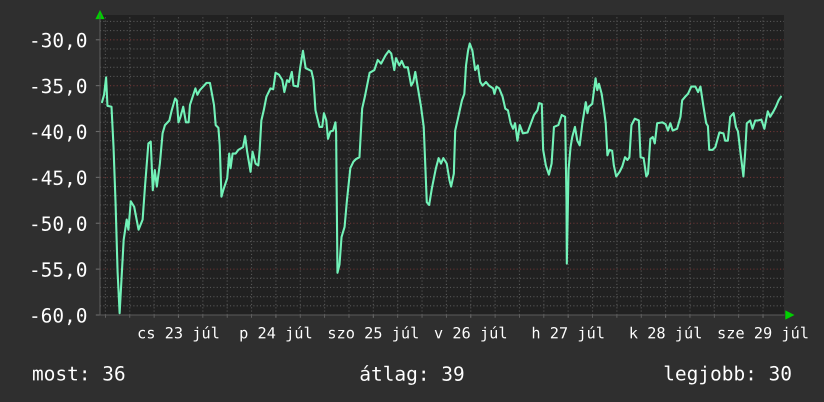 Image resolution: width=824 pixels, height=402 pixels. Describe the element at coordinates (665, 334) in the screenshot. I see `x-tick-label: k 28 júl` at that location.